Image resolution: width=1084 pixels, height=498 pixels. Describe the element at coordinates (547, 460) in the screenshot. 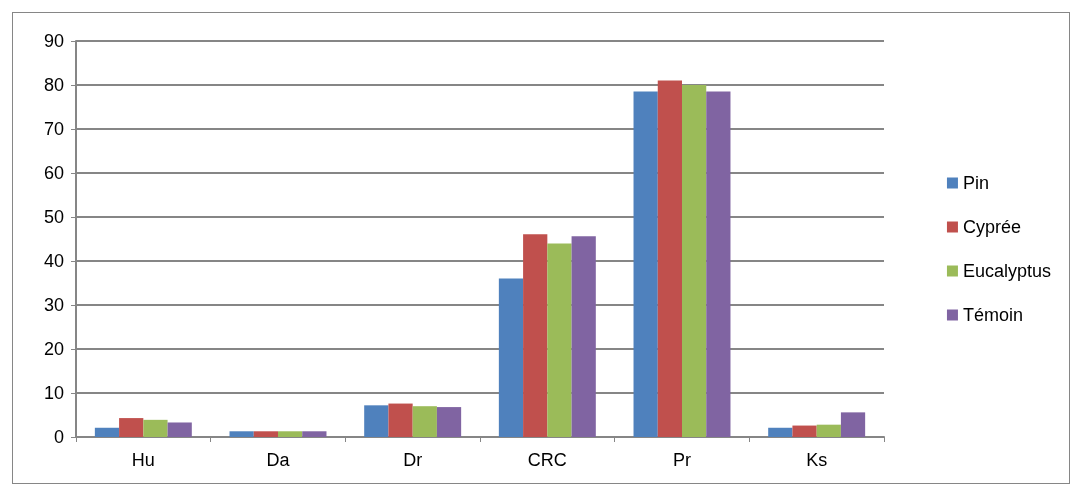

I see `x-tick-label: CRC` at that location.